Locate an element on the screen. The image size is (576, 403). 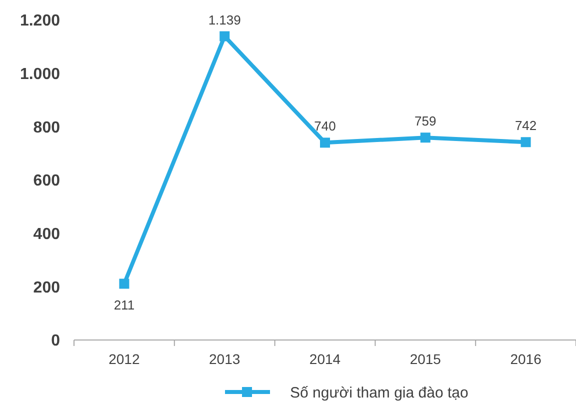
x-tick-label: 2016 is located at coordinates (526, 359).